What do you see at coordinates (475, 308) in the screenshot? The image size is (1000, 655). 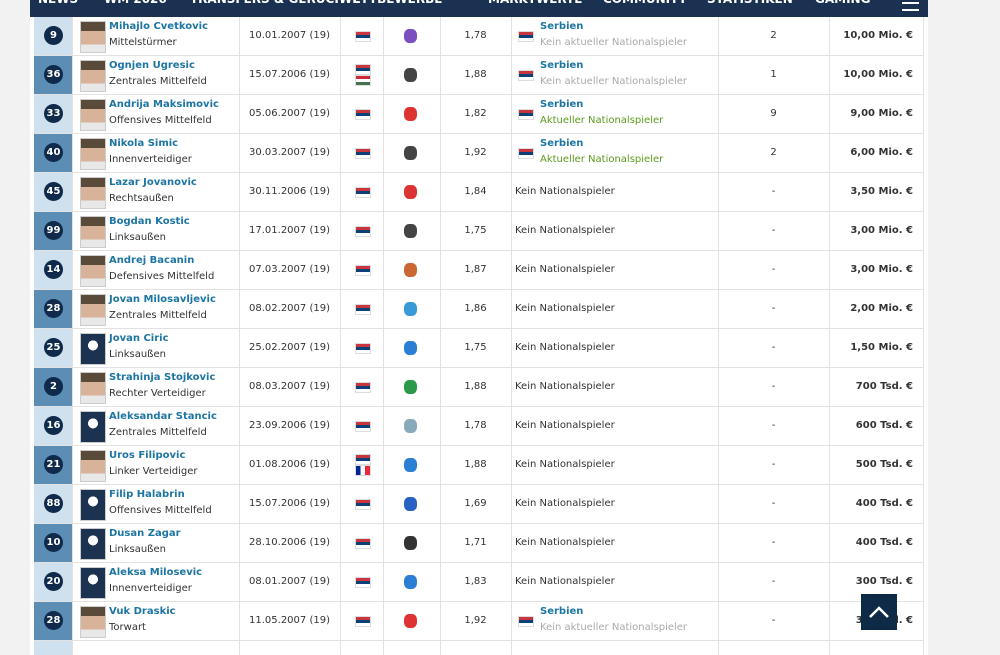 I see `height: 1,86` at bounding box center [475, 308].